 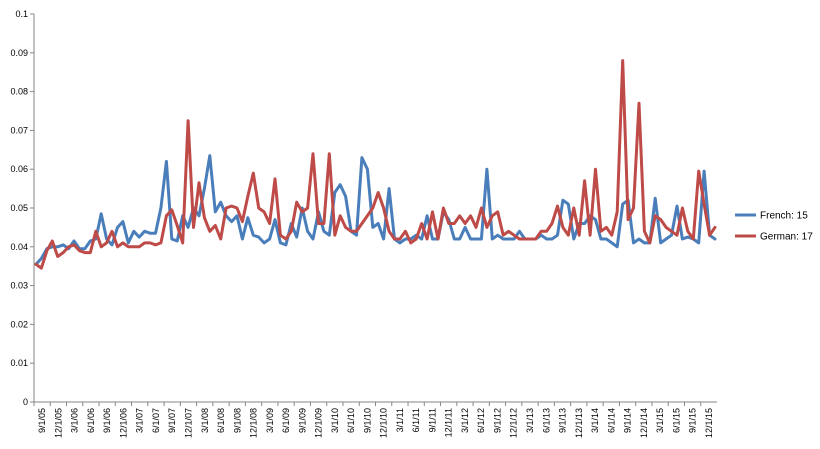 I want to click on x-tick-label: 12/1/09, so click(x=319, y=423).